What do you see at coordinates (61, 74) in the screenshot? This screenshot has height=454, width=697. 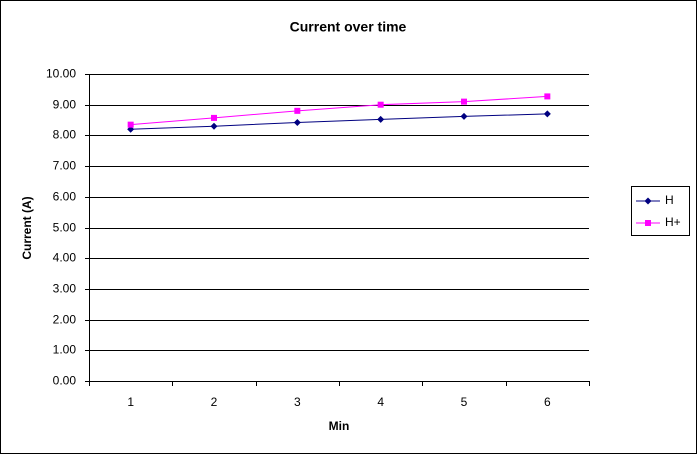 I see `y-tick-label: 10.00` at bounding box center [61, 74].